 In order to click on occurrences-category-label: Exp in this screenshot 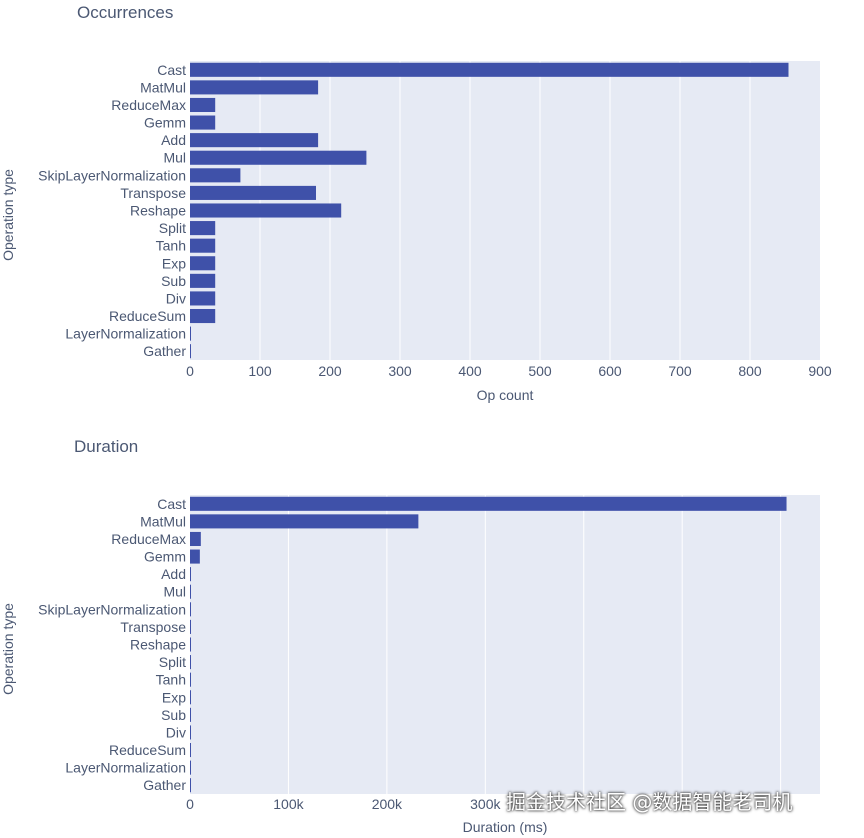, I will do `click(174, 263)`.